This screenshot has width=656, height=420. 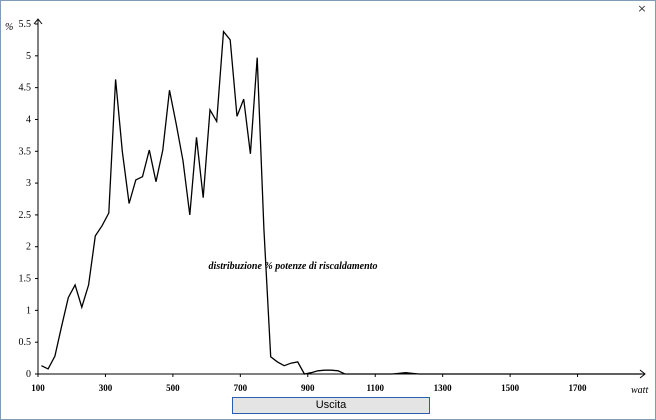 What do you see at coordinates (25, 215) in the screenshot?
I see `y-tick-label: 2.5` at bounding box center [25, 215].